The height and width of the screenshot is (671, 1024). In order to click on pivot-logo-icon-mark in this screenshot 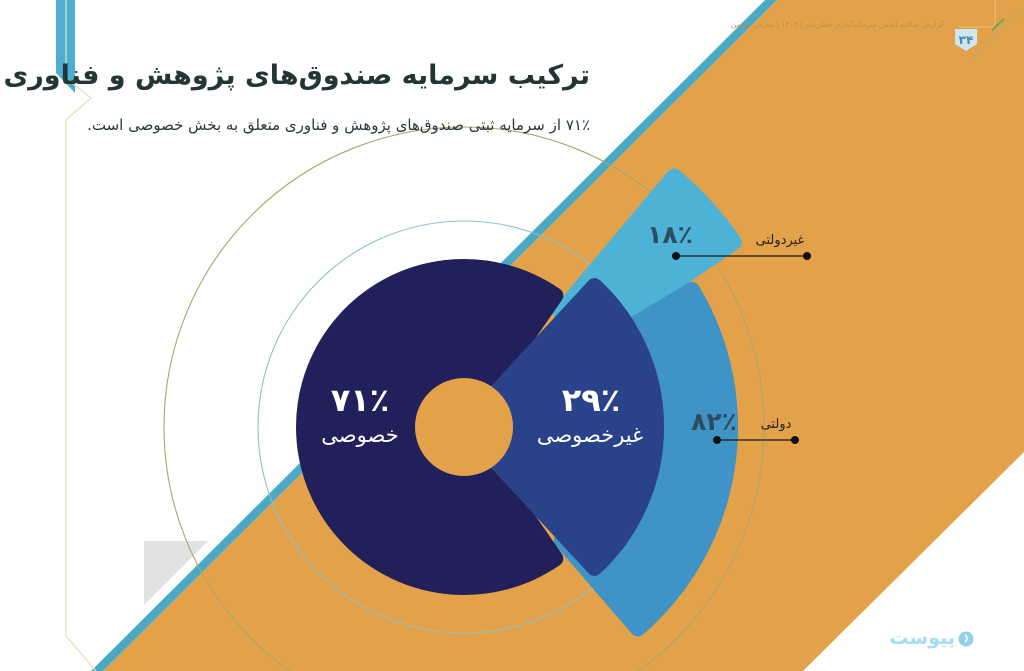, I will do `click(966, 638)`.